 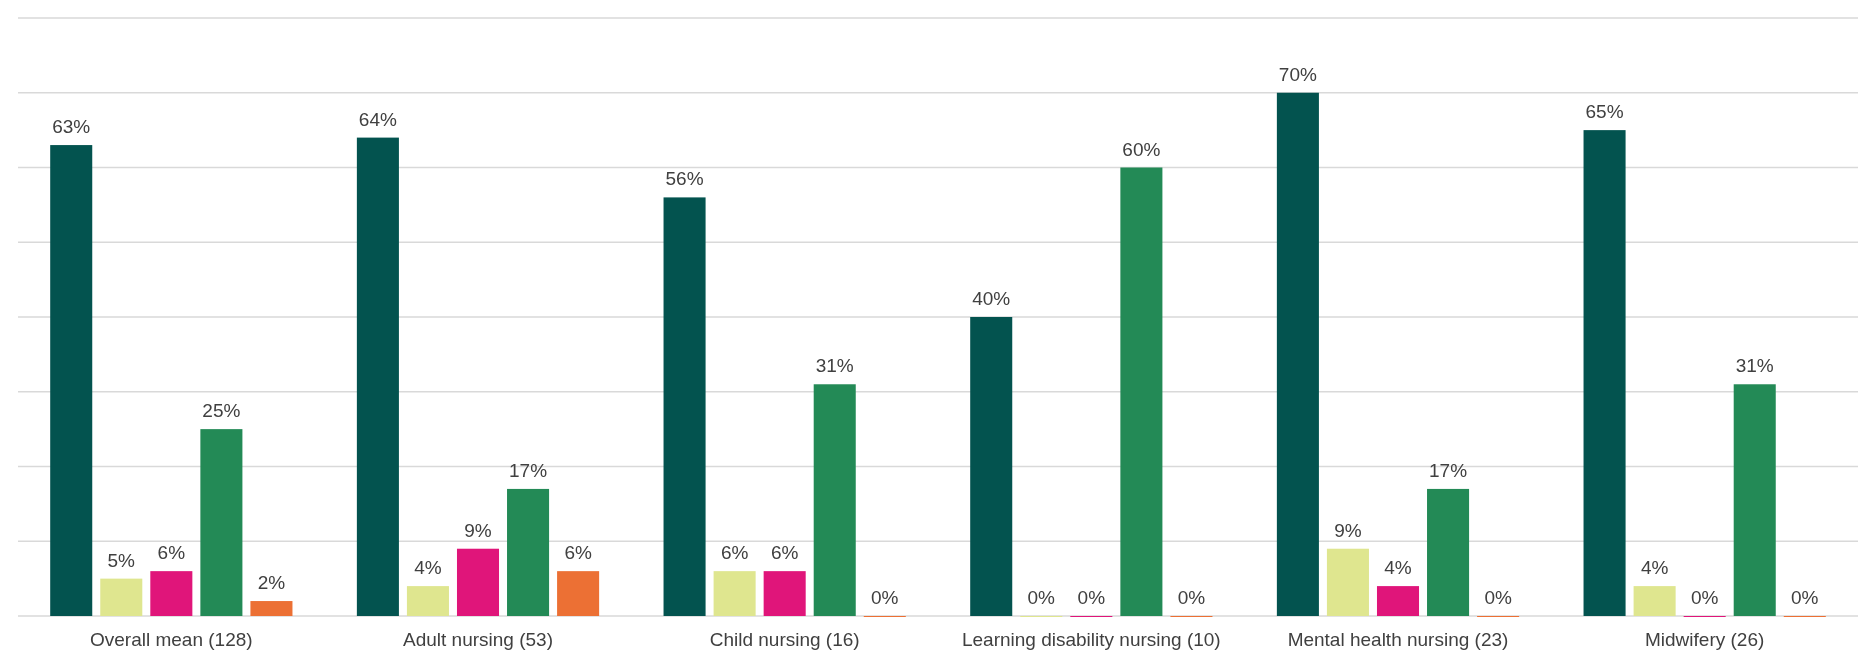 I want to click on x-tick-label: Overall mean (128), so click(x=171, y=639).